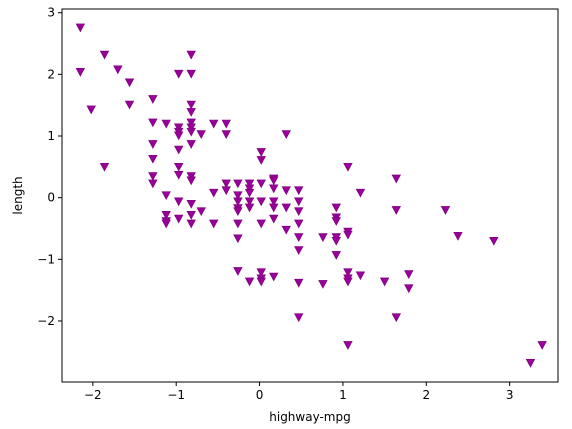 This screenshot has width=572, height=429. Describe the element at coordinates (343, 395) in the screenshot. I see `x-tick-label: 1` at that location.